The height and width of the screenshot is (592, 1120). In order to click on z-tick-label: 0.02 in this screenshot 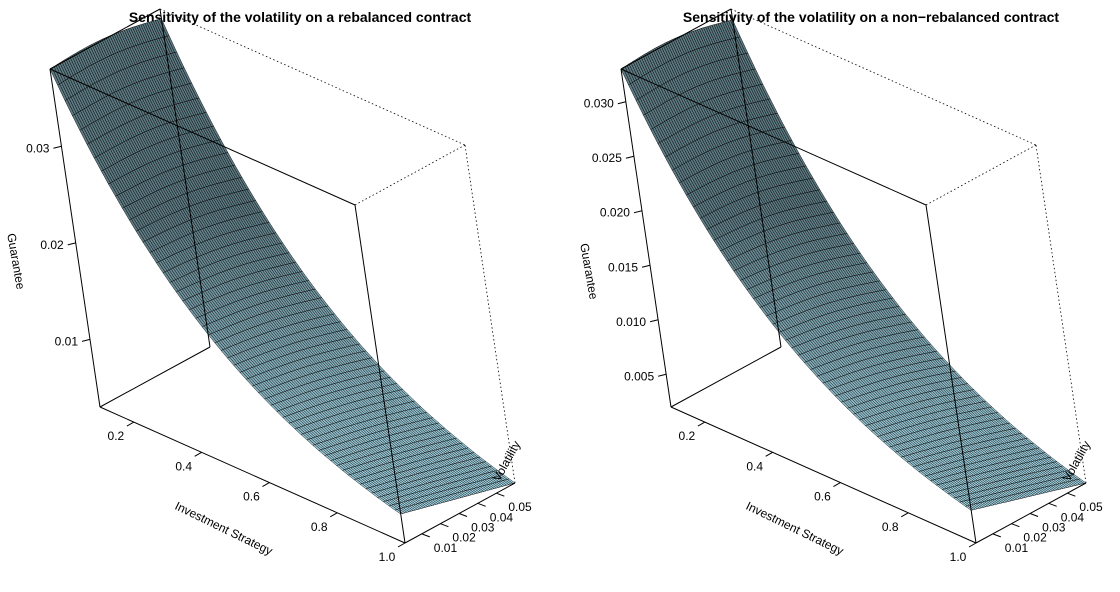, I will do `click(52, 245)`.